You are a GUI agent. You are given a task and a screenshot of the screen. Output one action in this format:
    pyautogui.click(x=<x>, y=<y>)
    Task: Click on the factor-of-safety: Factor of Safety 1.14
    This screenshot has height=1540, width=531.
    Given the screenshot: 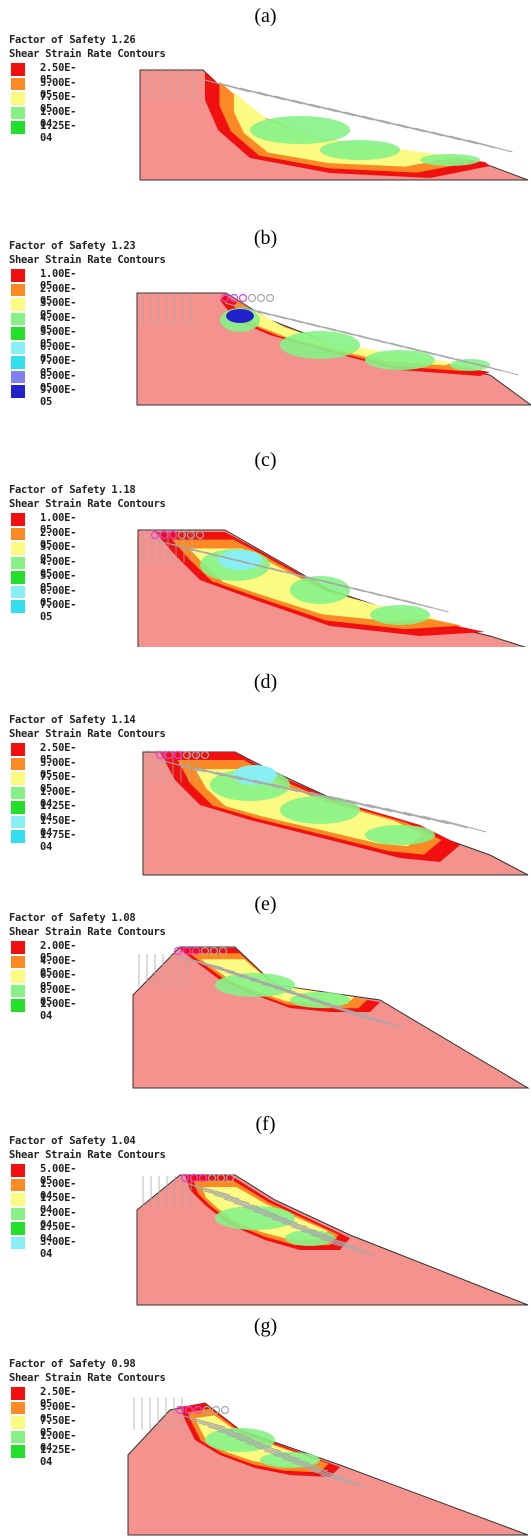 What is the action you would take?
    pyautogui.click(x=72, y=720)
    